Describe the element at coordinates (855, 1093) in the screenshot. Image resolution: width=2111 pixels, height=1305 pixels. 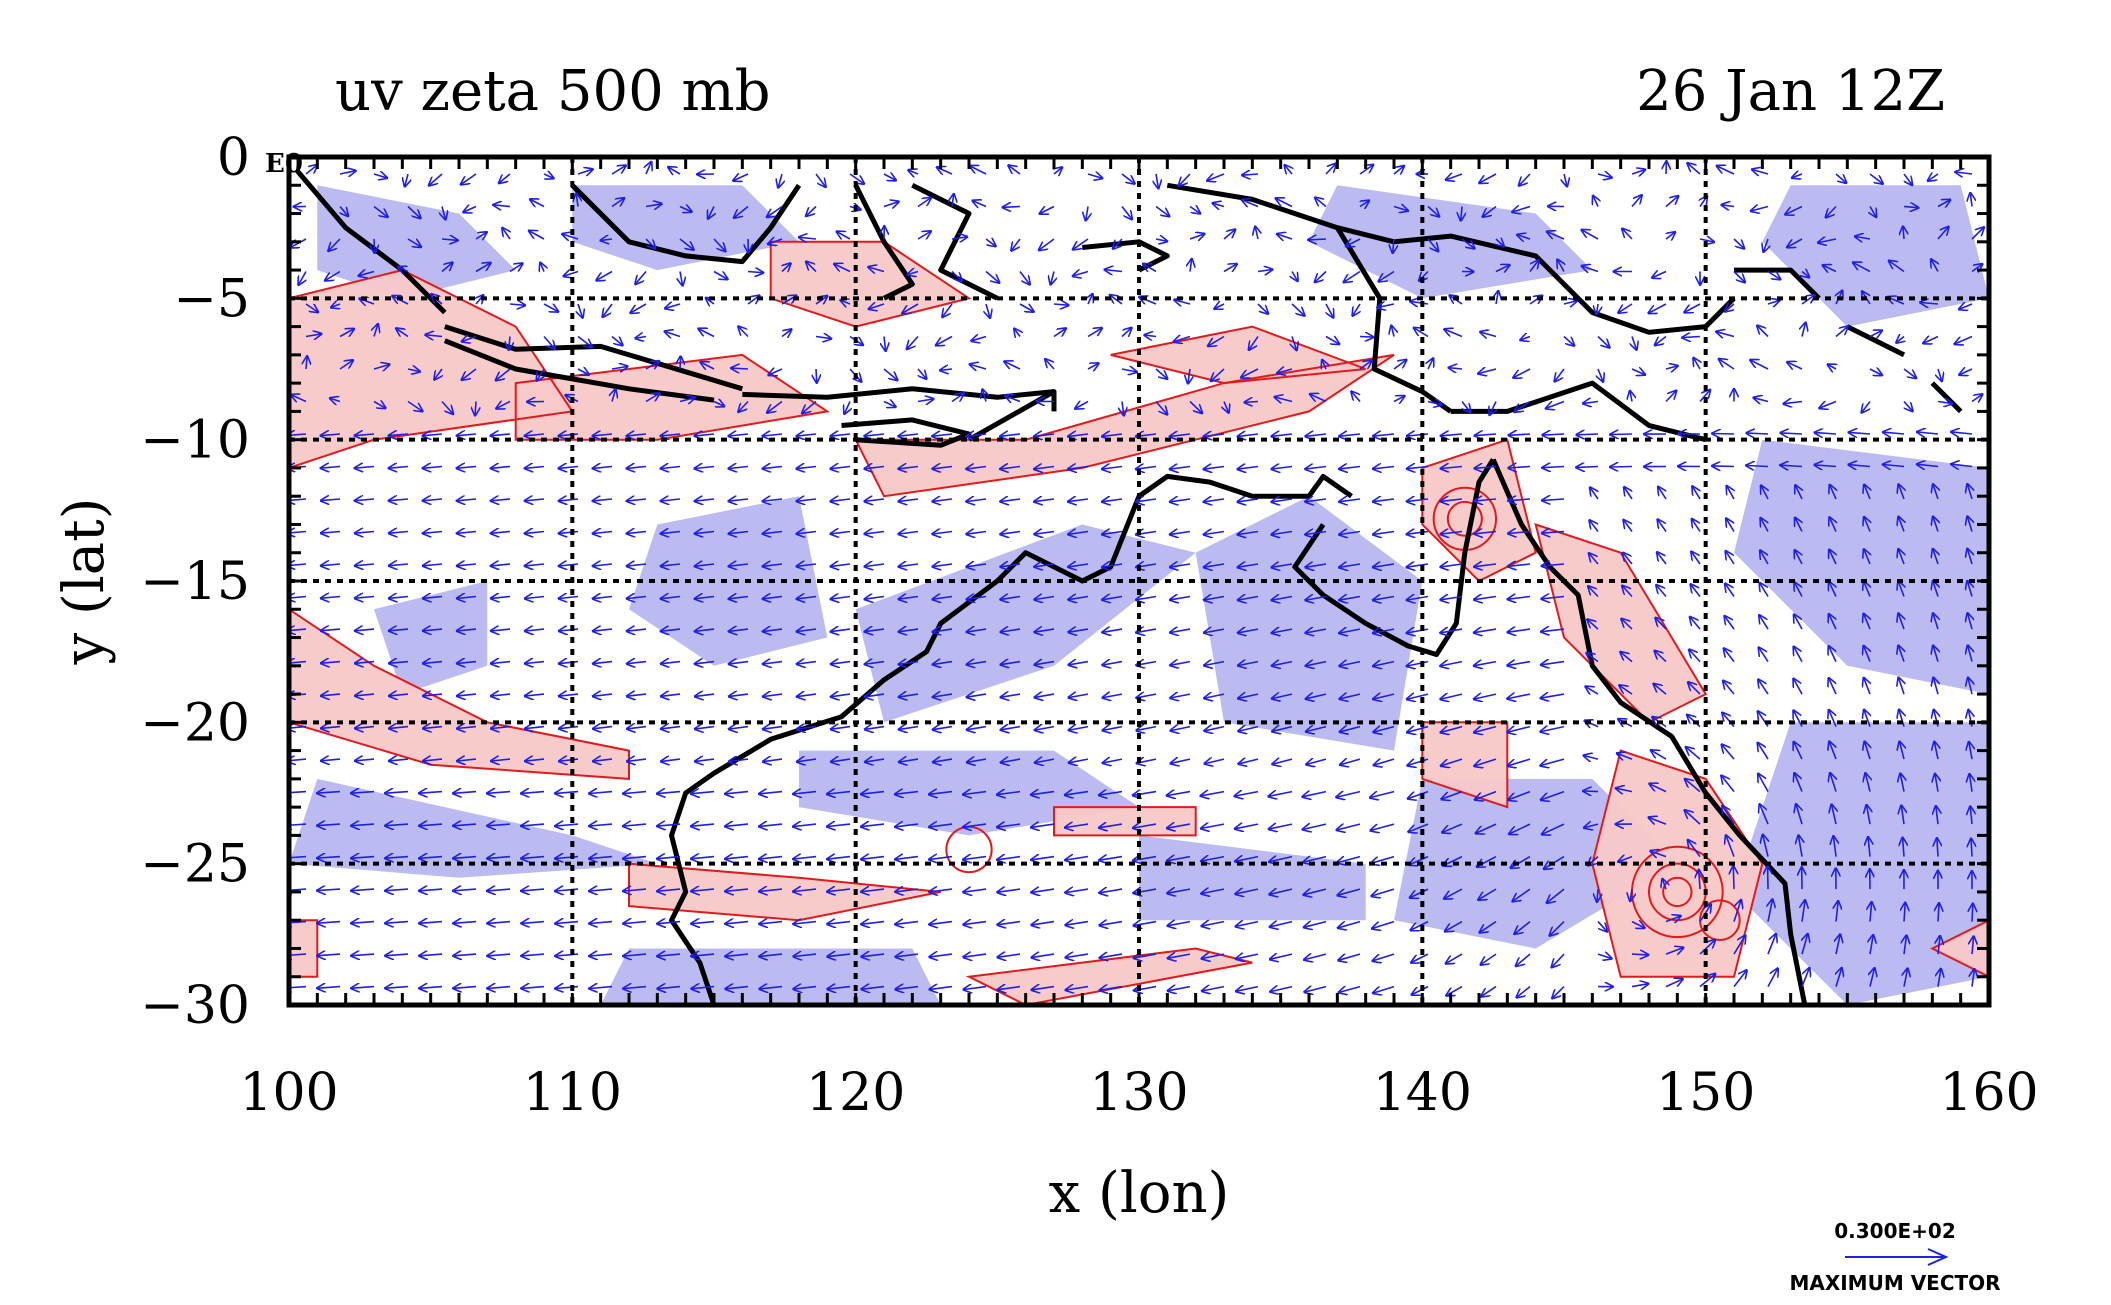
I see `x-tick-label: 120` at that location.